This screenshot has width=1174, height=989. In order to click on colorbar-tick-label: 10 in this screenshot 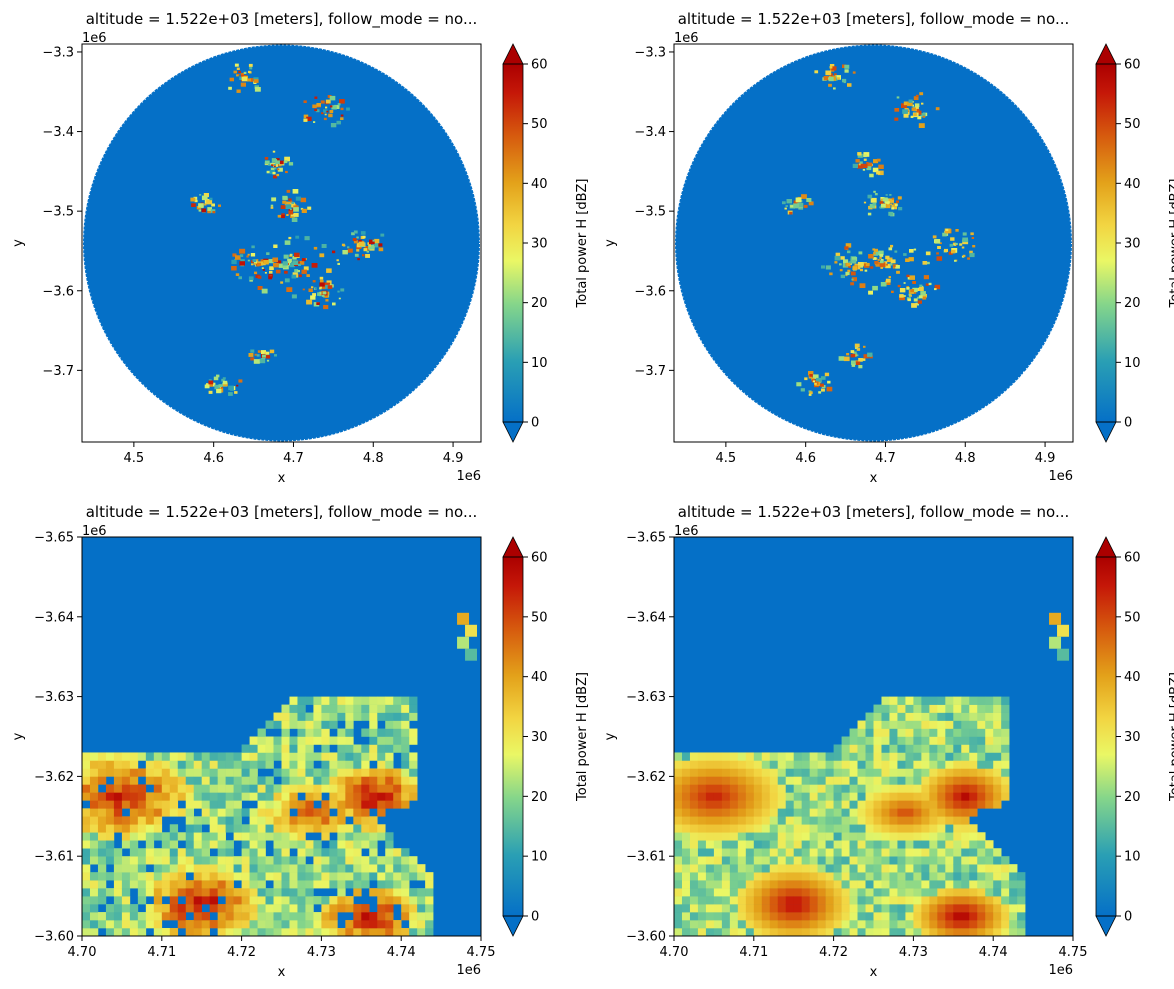, I will do `click(1132, 363)`.